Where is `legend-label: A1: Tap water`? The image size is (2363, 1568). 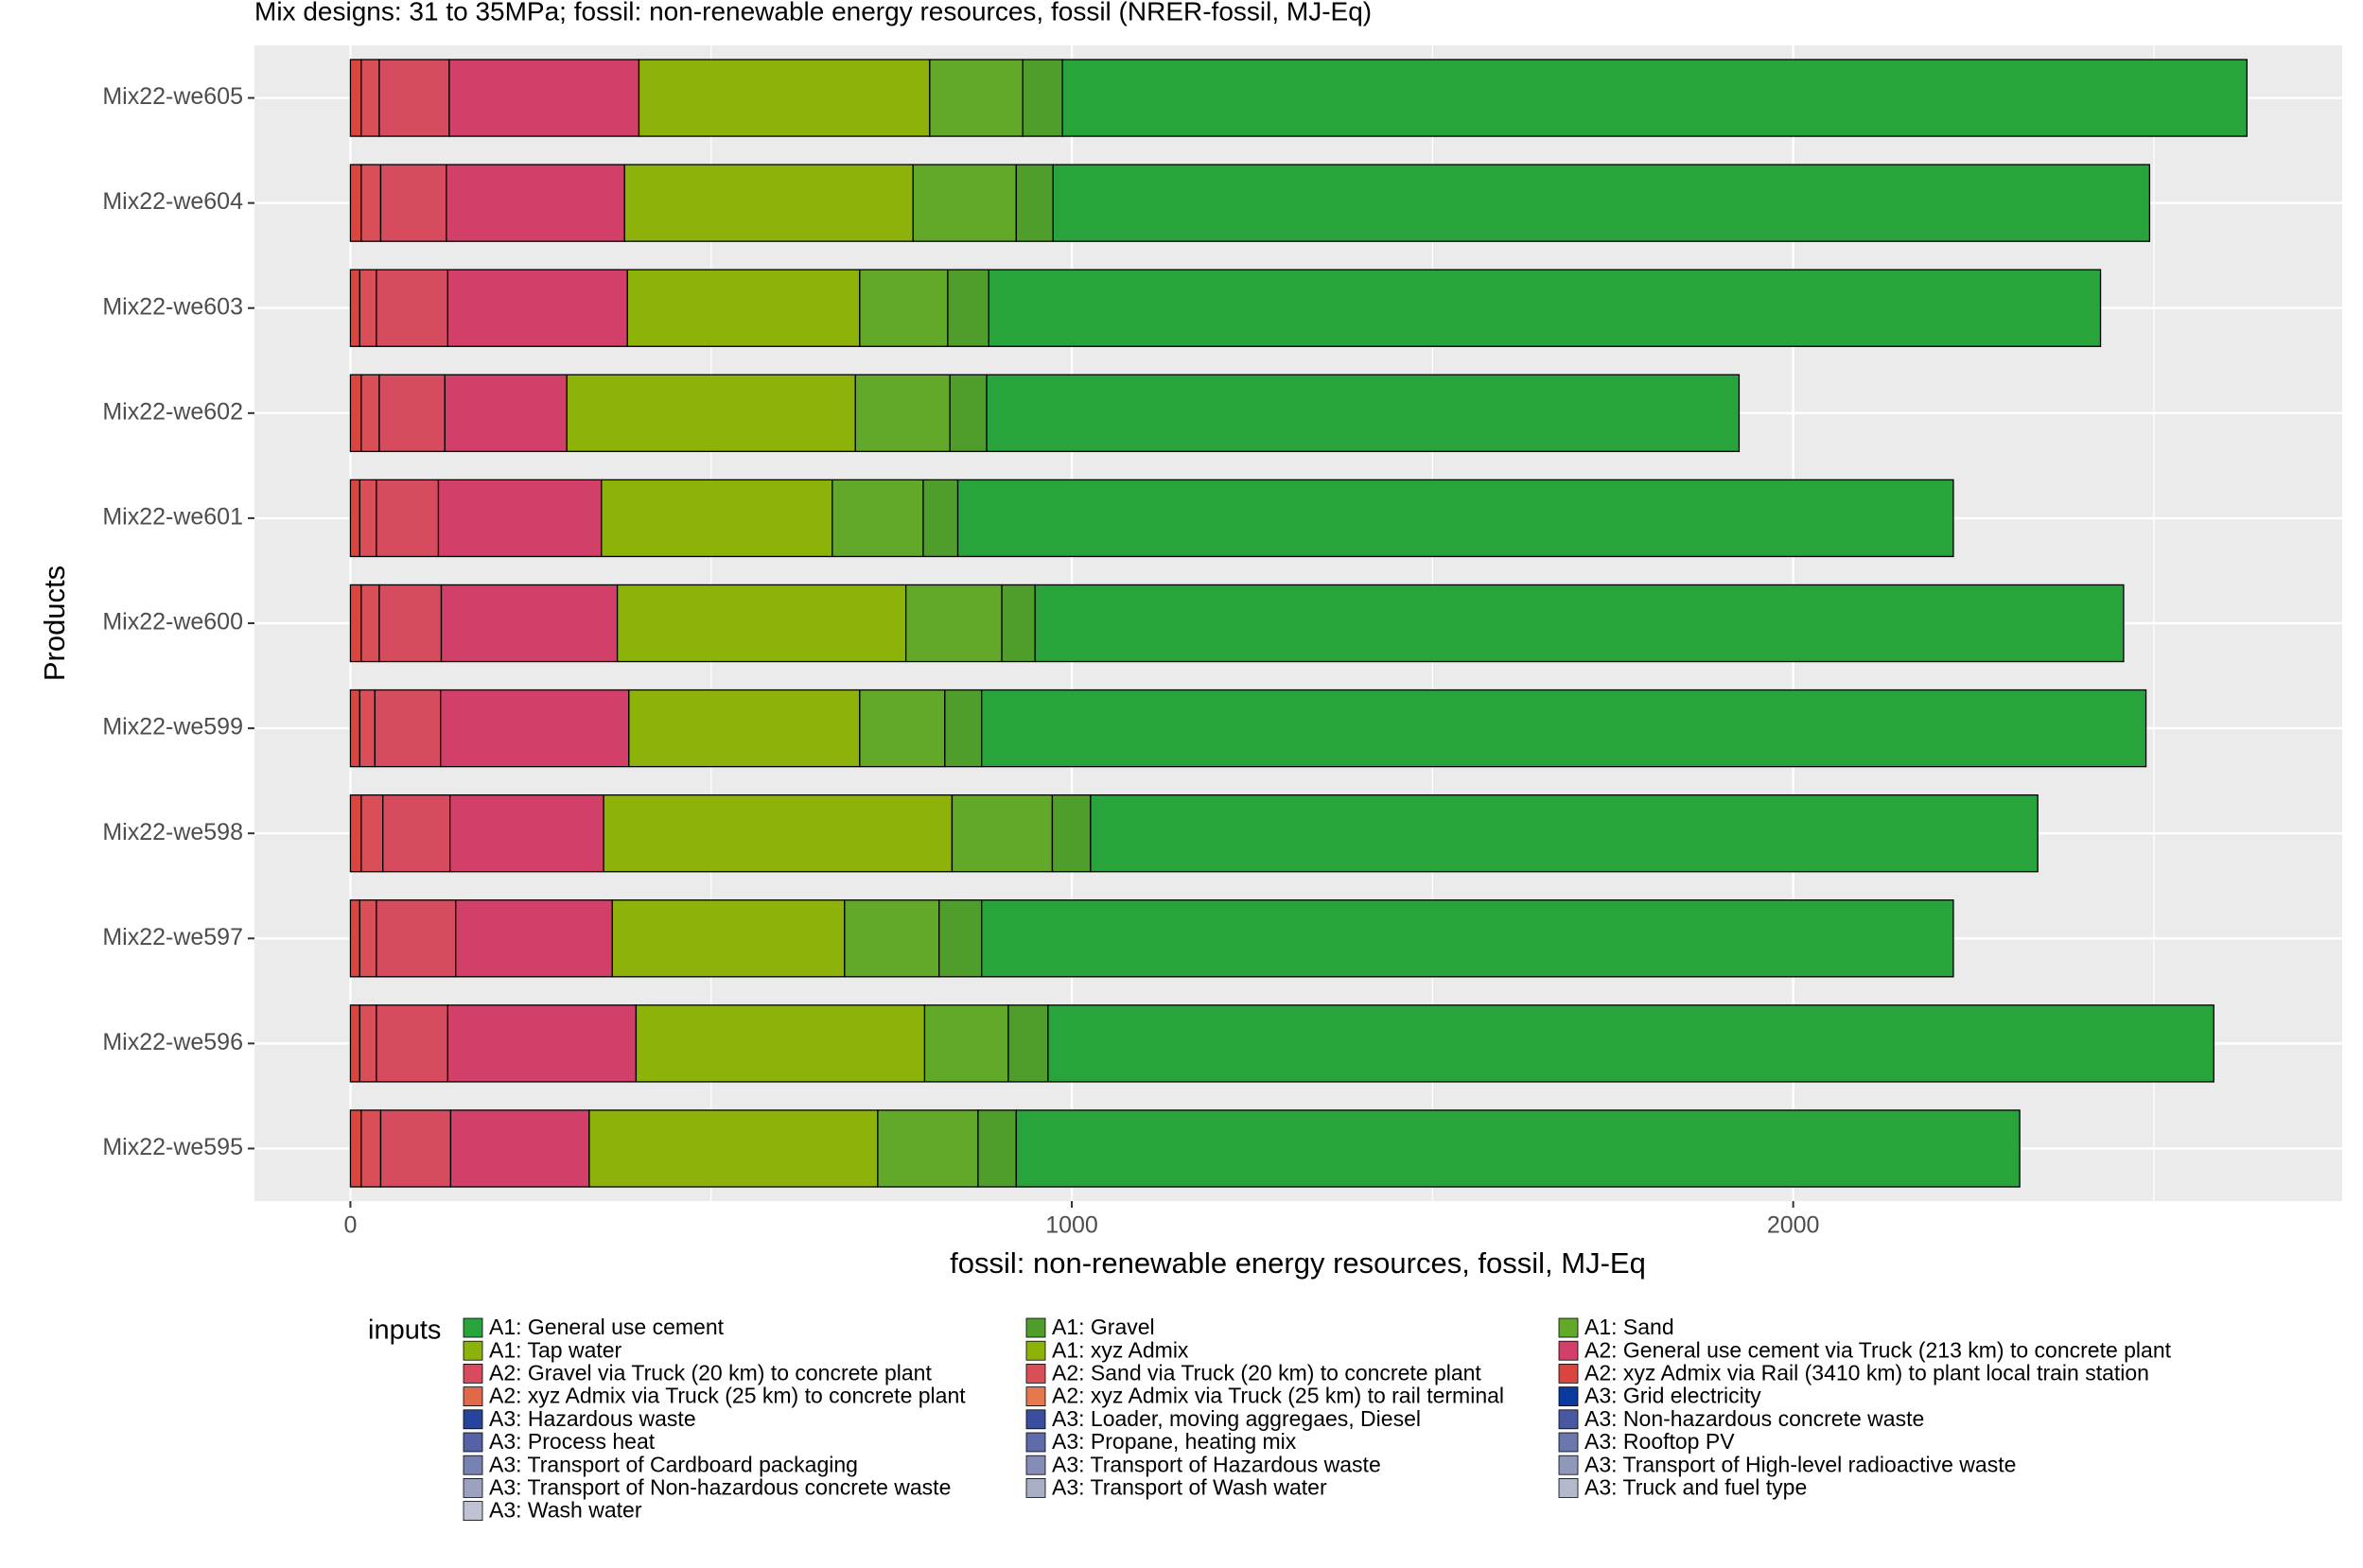 legend-label: A1: Tap water is located at coordinates (555, 1350).